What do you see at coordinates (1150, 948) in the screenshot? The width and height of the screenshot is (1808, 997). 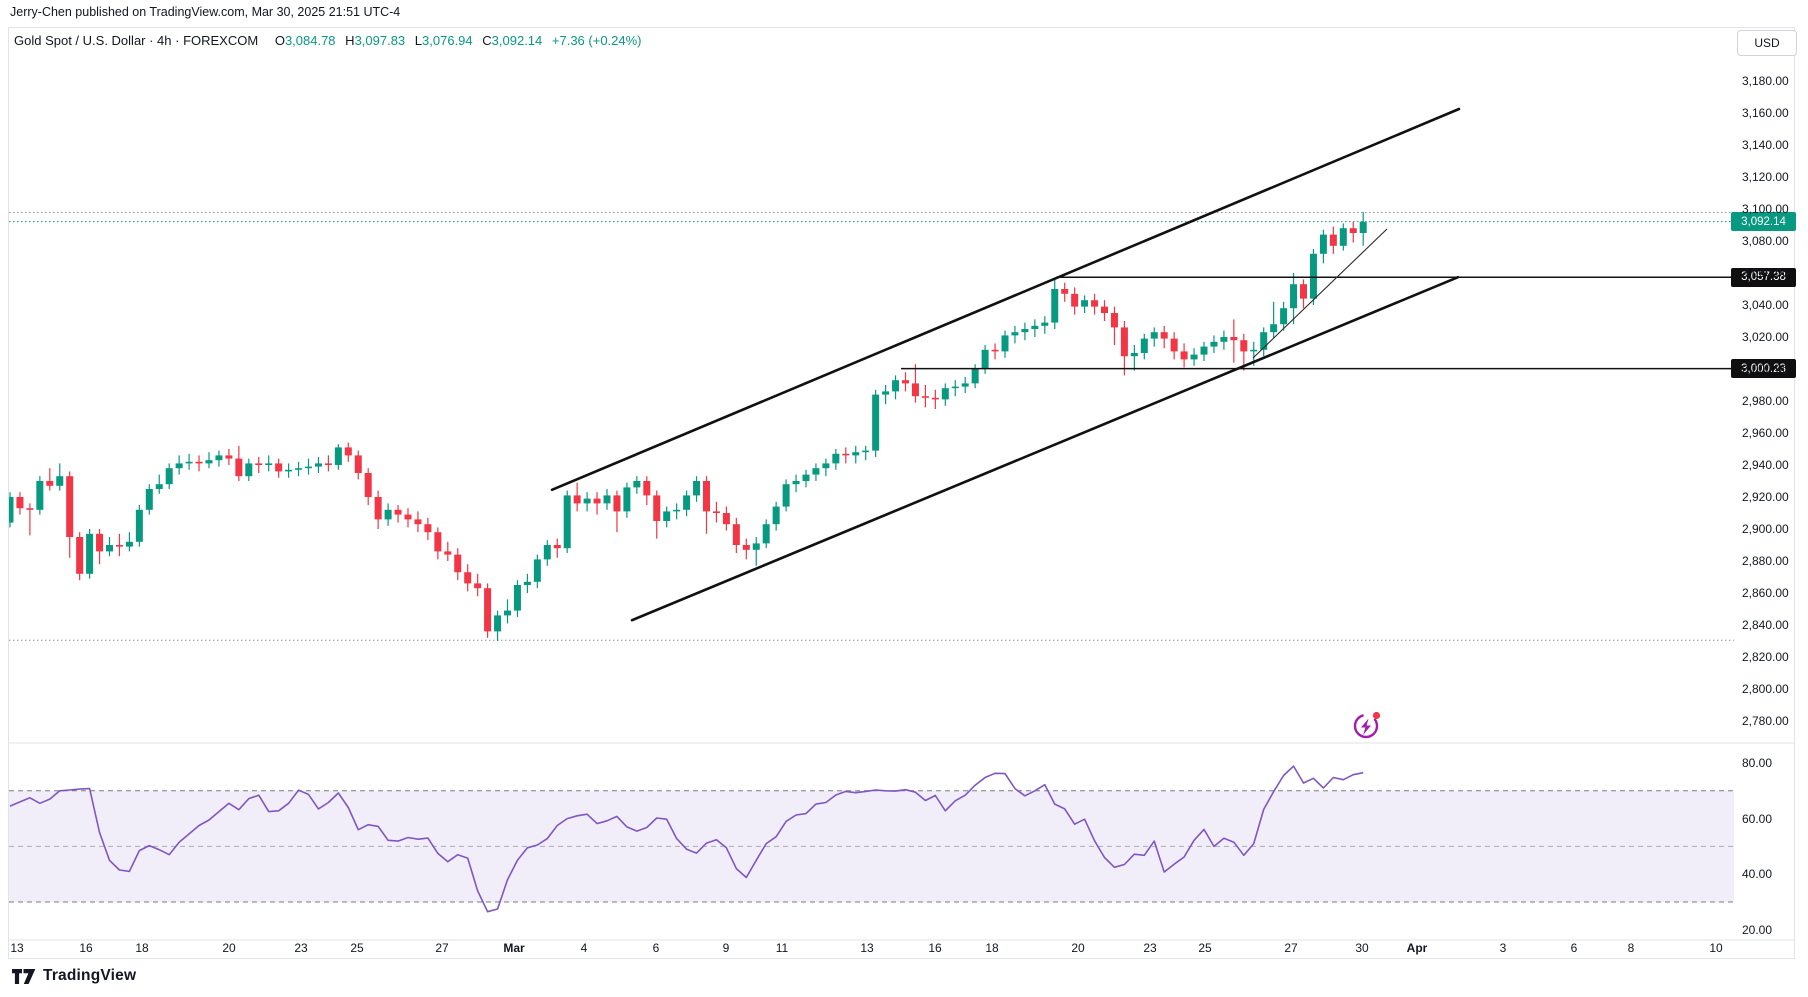 I see `time-tick-label: 23` at bounding box center [1150, 948].